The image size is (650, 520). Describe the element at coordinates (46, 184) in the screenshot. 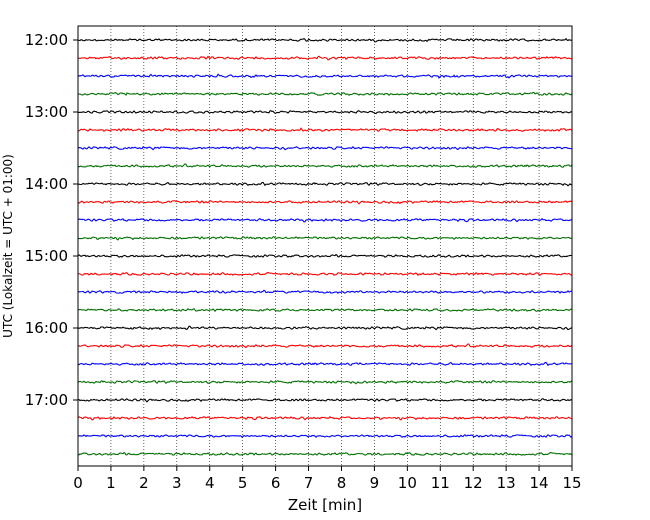

I see `y-tick-label: 14:00` at that location.